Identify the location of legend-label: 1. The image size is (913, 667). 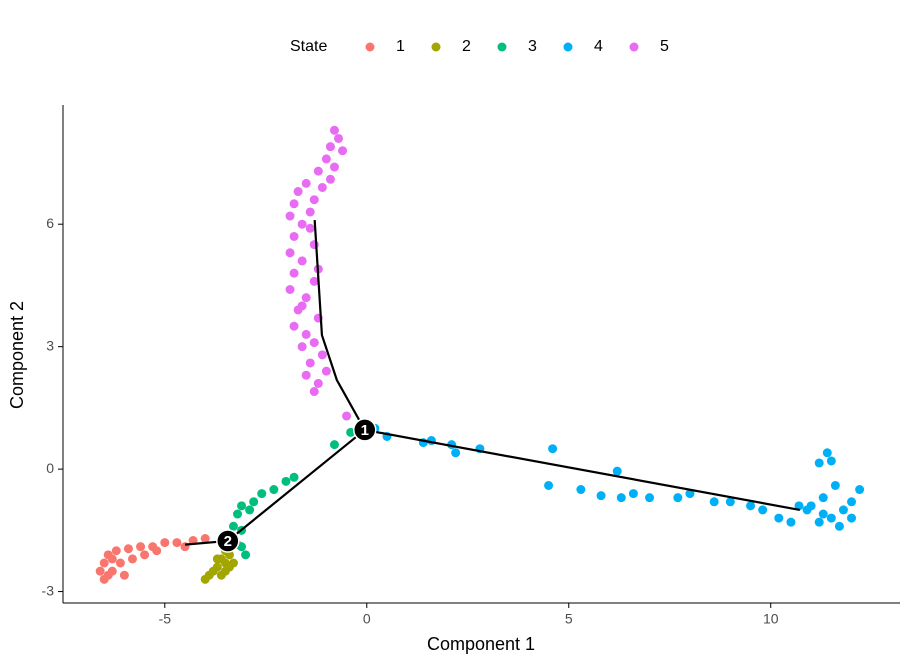
(400, 46).